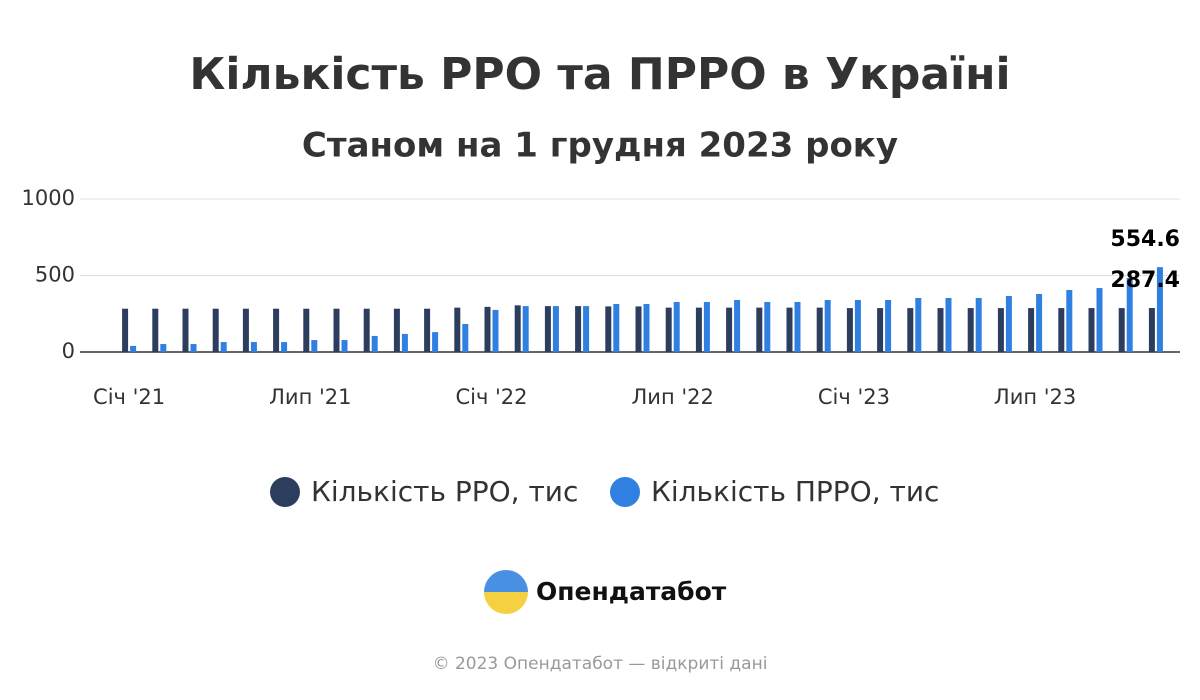 Image resolution: width=1200 pixels, height=700 pixels. Describe the element at coordinates (673, 397) in the screenshot. I see `x-tick-label: Лип '22` at that location.